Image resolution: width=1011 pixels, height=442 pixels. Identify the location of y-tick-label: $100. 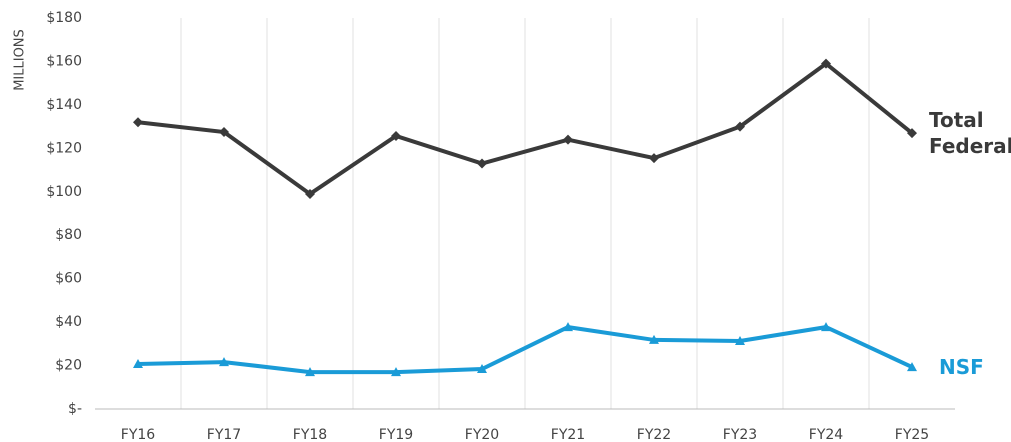
(64, 192).